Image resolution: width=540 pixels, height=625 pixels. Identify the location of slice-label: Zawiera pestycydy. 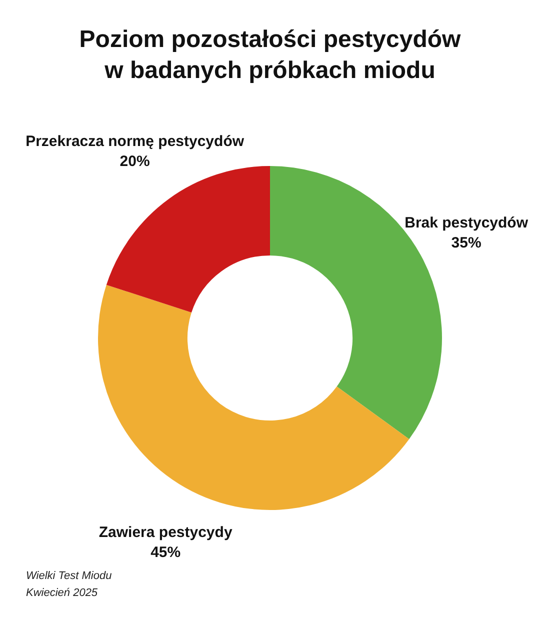
(165, 533).